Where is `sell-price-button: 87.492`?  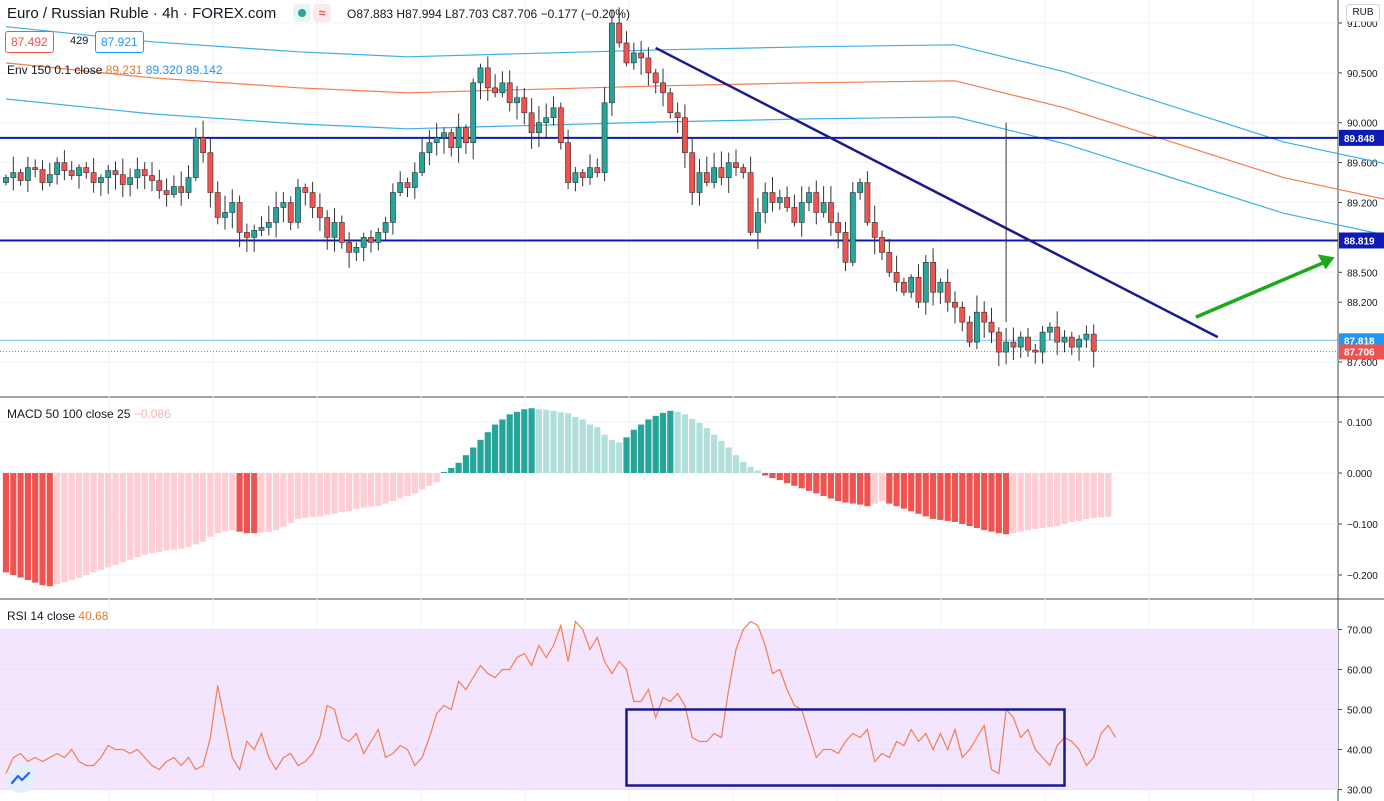 sell-price-button: 87.492 is located at coordinates (29, 42).